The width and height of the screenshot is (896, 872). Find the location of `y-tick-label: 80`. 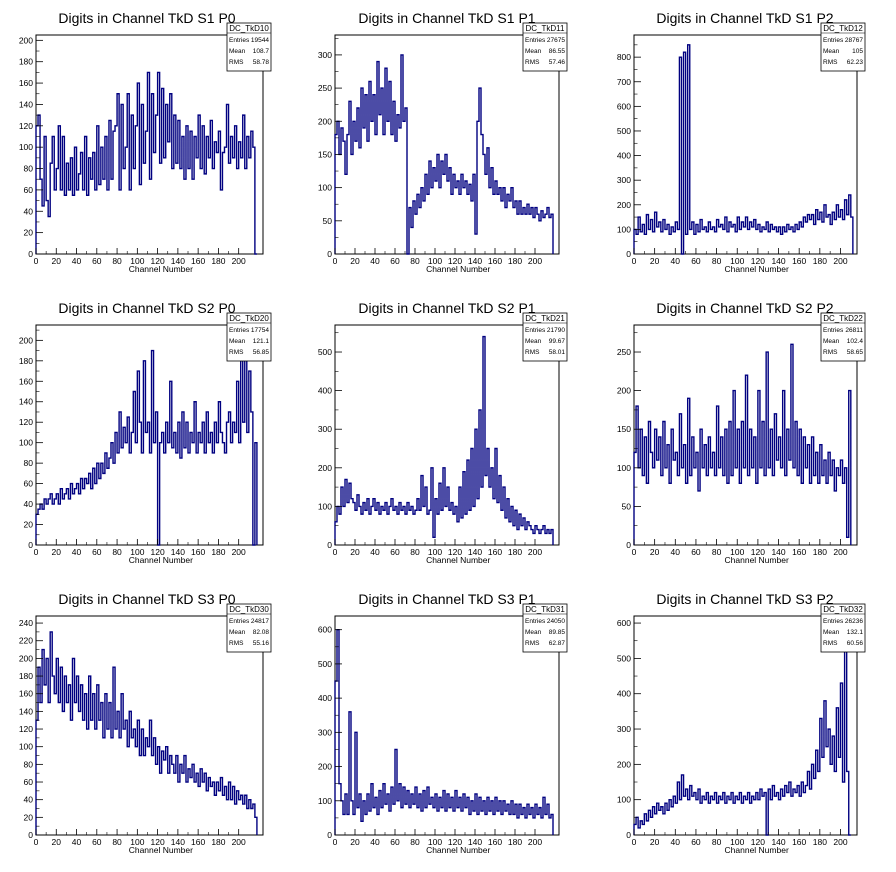

y-tick-label: 80 is located at coordinates (29, 764).